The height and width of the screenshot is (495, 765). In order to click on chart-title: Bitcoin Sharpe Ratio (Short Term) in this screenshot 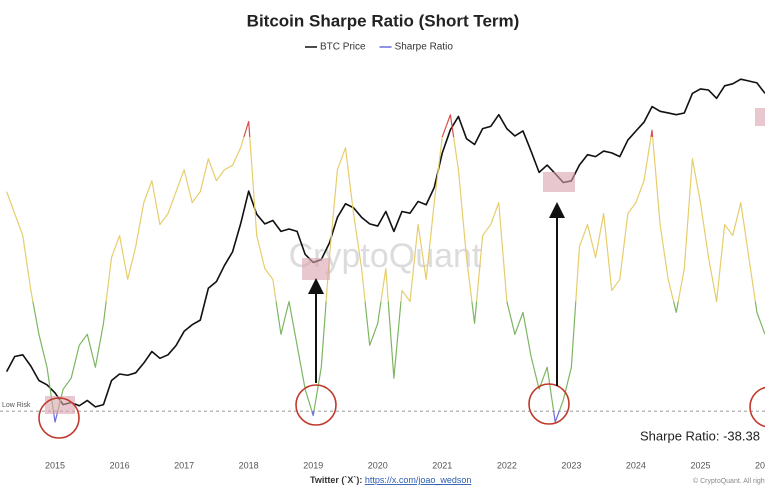, I will do `click(383, 20)`.